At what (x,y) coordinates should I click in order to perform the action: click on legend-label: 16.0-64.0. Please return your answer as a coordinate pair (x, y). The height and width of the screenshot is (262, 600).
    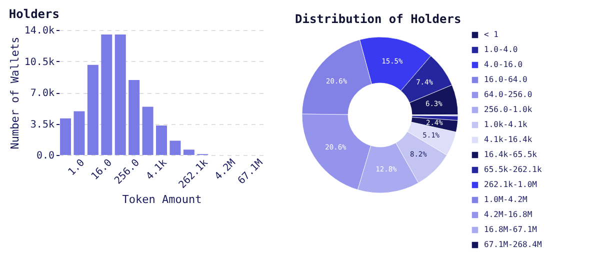
    Looking at the image, I should click on (506, 79).